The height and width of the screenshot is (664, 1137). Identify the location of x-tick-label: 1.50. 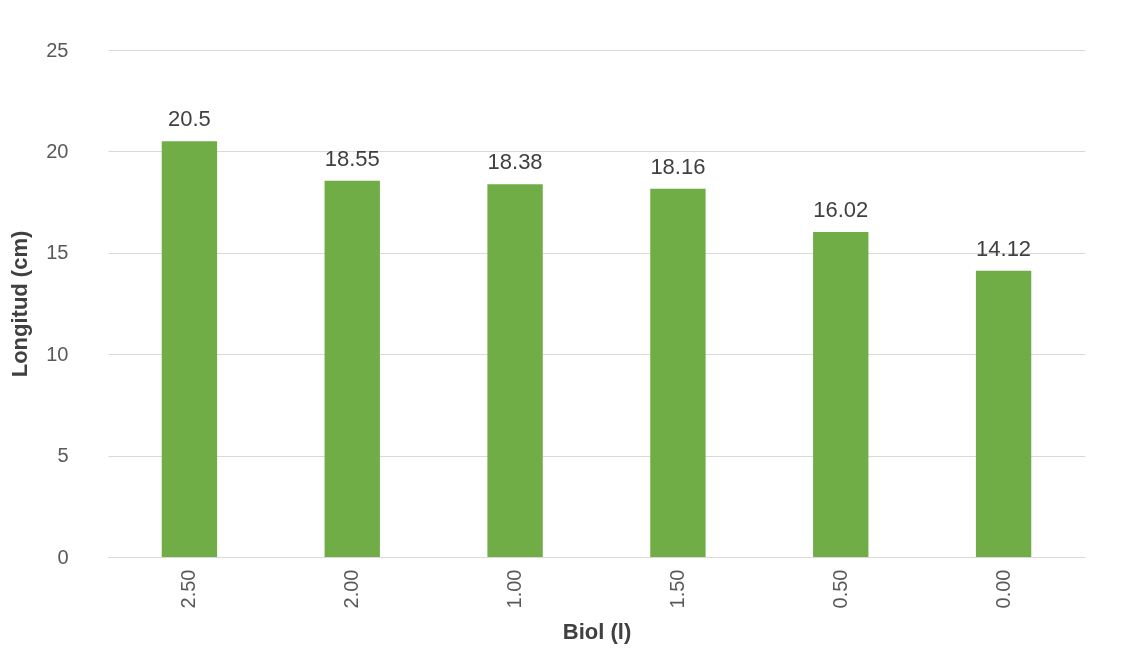
(676, 589).